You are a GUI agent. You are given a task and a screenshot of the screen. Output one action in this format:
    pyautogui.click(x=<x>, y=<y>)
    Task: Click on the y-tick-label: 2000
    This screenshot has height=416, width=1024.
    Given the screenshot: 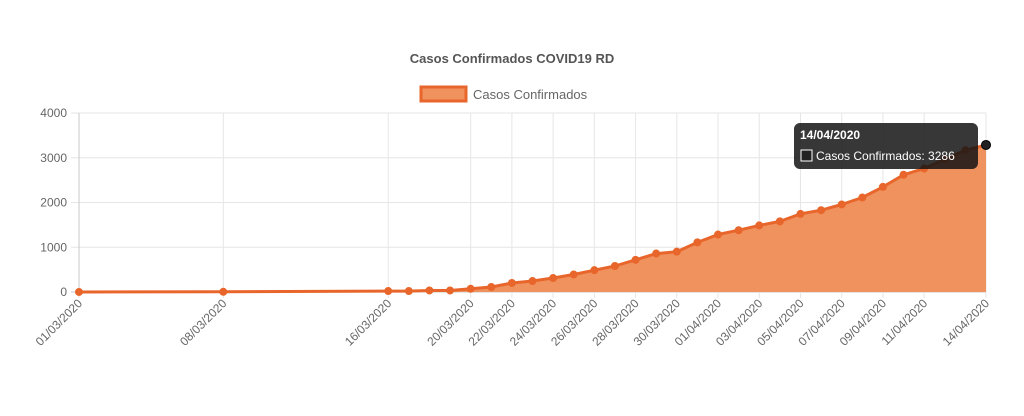 What is the action you would take?
    pyautogui.click(x=53, y=203)
    